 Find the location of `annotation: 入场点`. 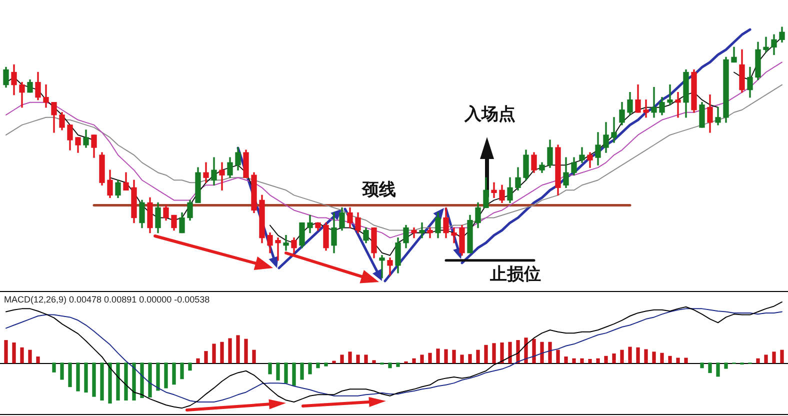

annotation: 入场点 is located at coordinates (490, 114).